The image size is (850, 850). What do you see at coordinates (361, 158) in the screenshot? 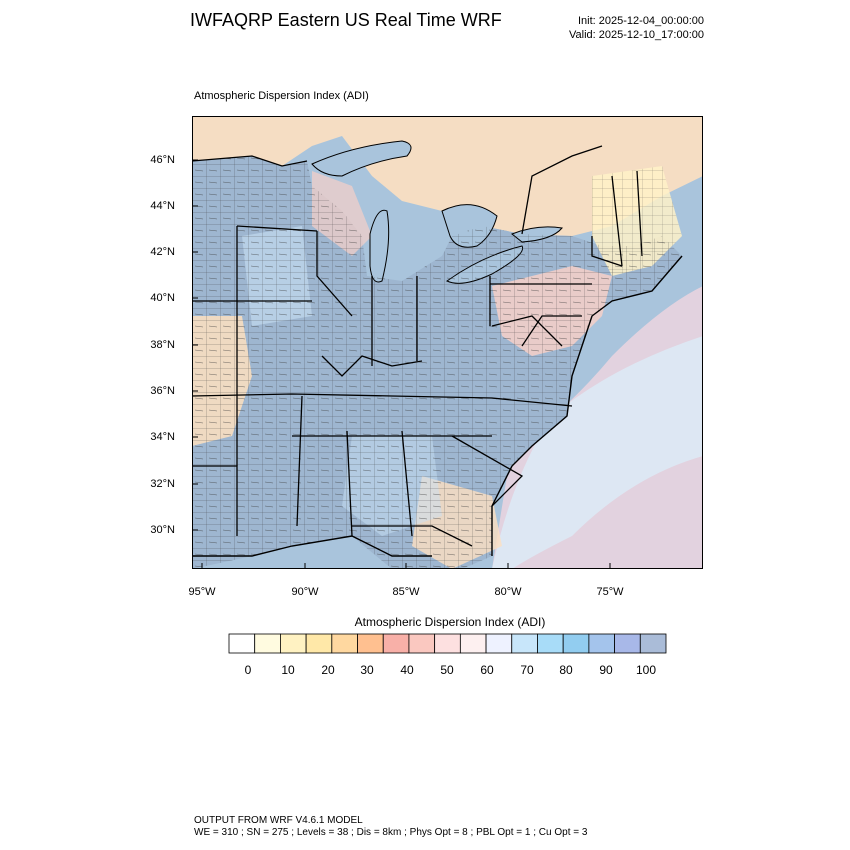
I see `lake-superior` at bounding box center [361, 158].